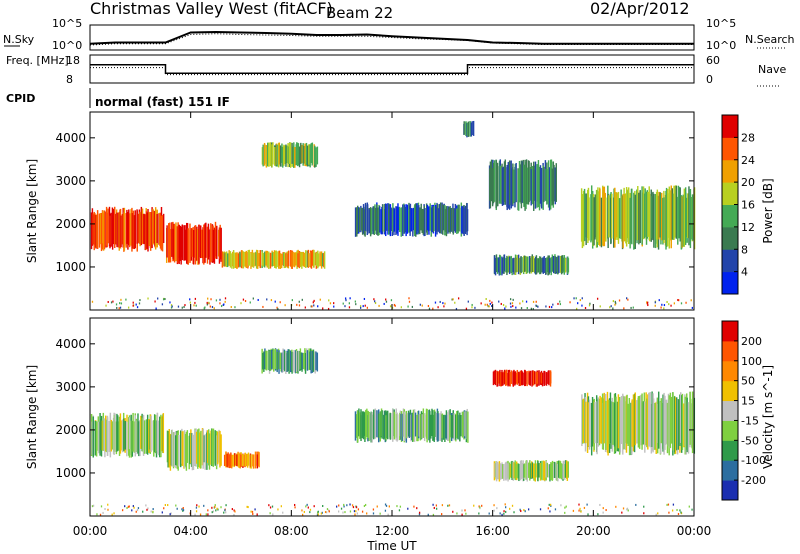 Image resolution: width=800 pixels, height=554 pixels. What do you see at coordinates (162, 102) in the screenshot?
I see `cpid-program-label: normal (fast) 151 IF` at bounding box center [162, 102].